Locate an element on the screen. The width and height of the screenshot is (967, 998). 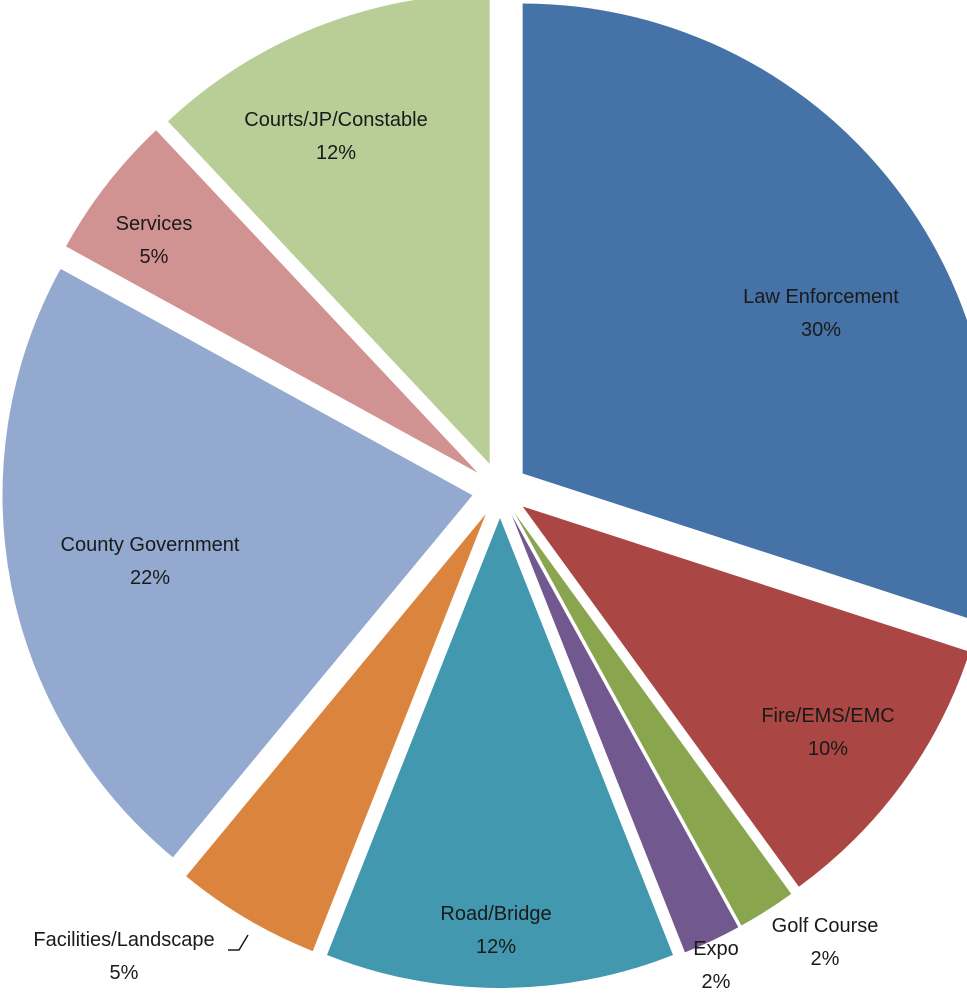
slice-label-golf-course: Golf Course is located at coordinates (825, 926).